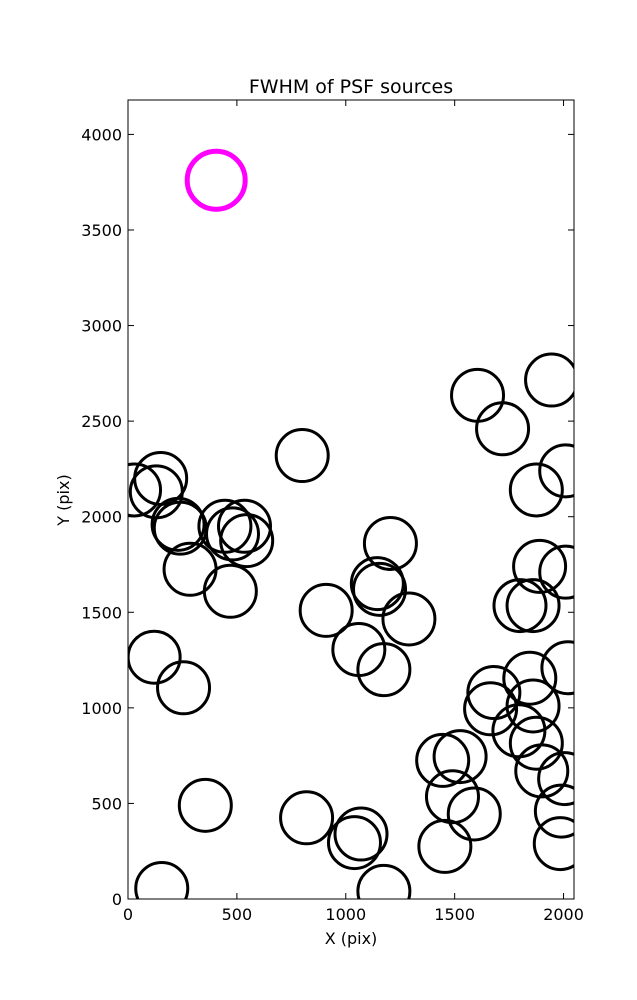 Image resolution: width=637 pixels, height=1000 pixels. Describe the element at coordinates (101, 612) in the screenshot. I see `y-tick-label-1500: 1500` at that location.